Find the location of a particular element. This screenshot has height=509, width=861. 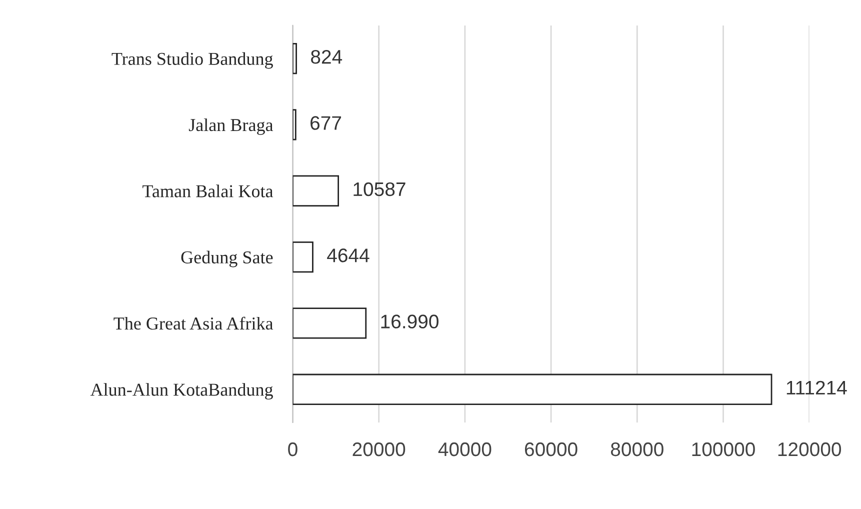

y-tick-label: Taman Balai Kota is located at coordinates (208, 191).